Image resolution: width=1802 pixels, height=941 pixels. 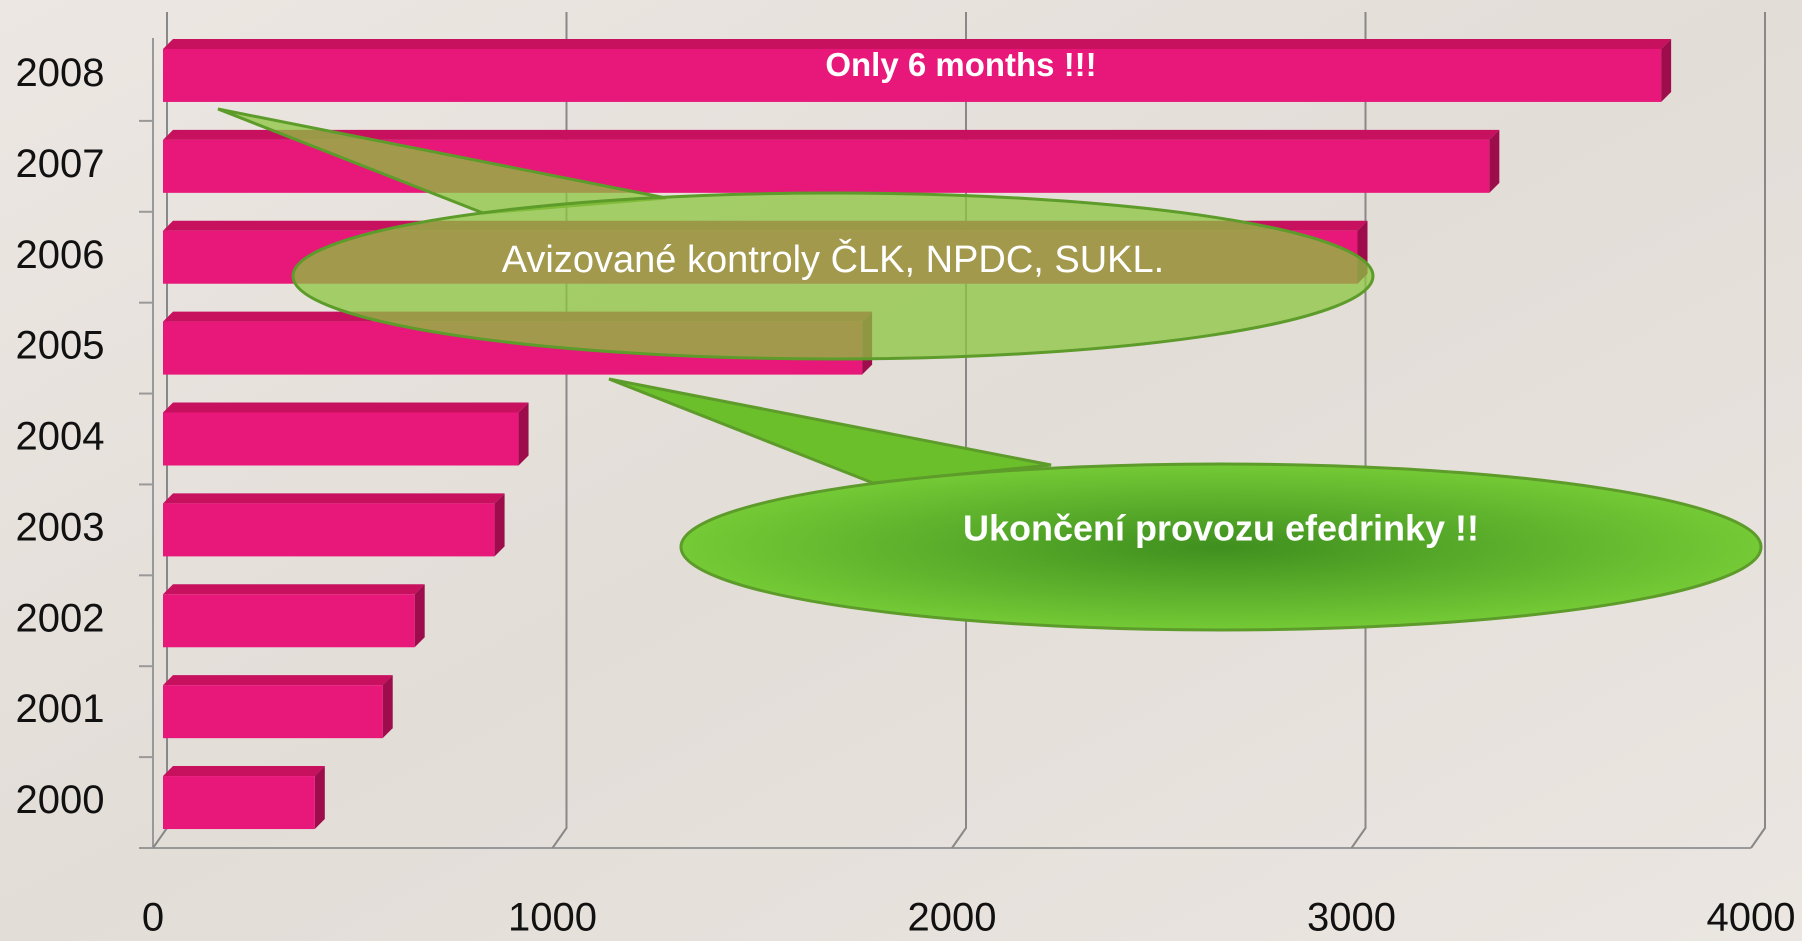 I want to click on y-tick-label: 2006, so click(x=60, y=255).